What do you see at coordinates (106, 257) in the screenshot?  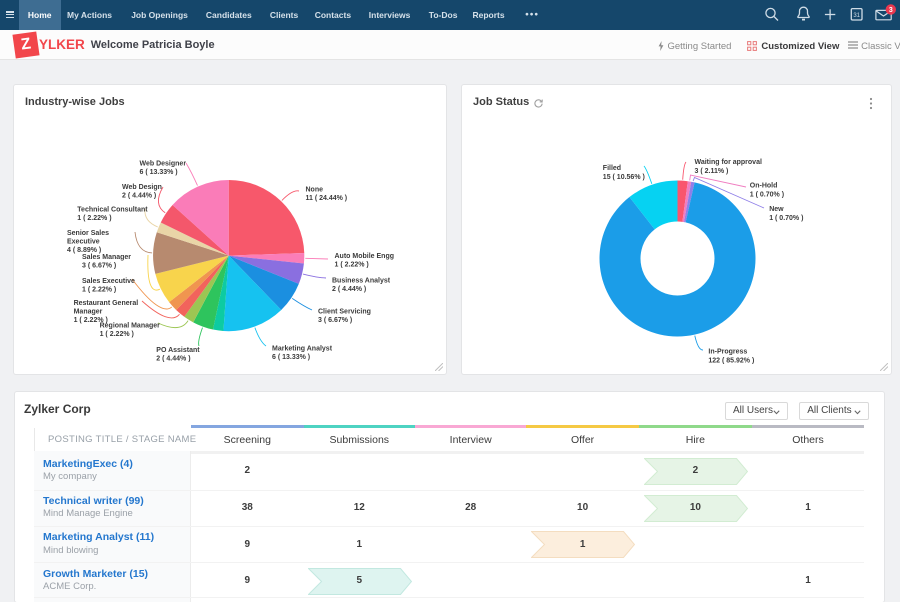 I see `svg-text: Sales Manager` at bounding box center [106, 257].